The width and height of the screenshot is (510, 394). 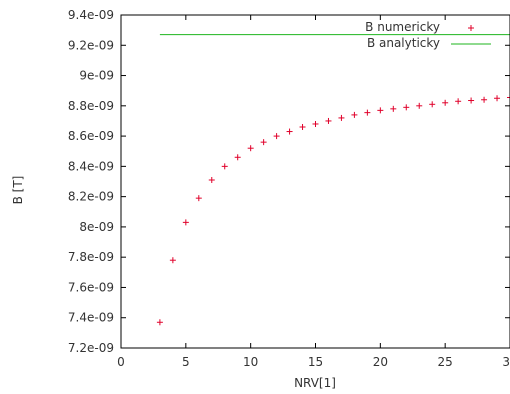 I want to click on legend-marker-numericky, so click(x=471, y=28).